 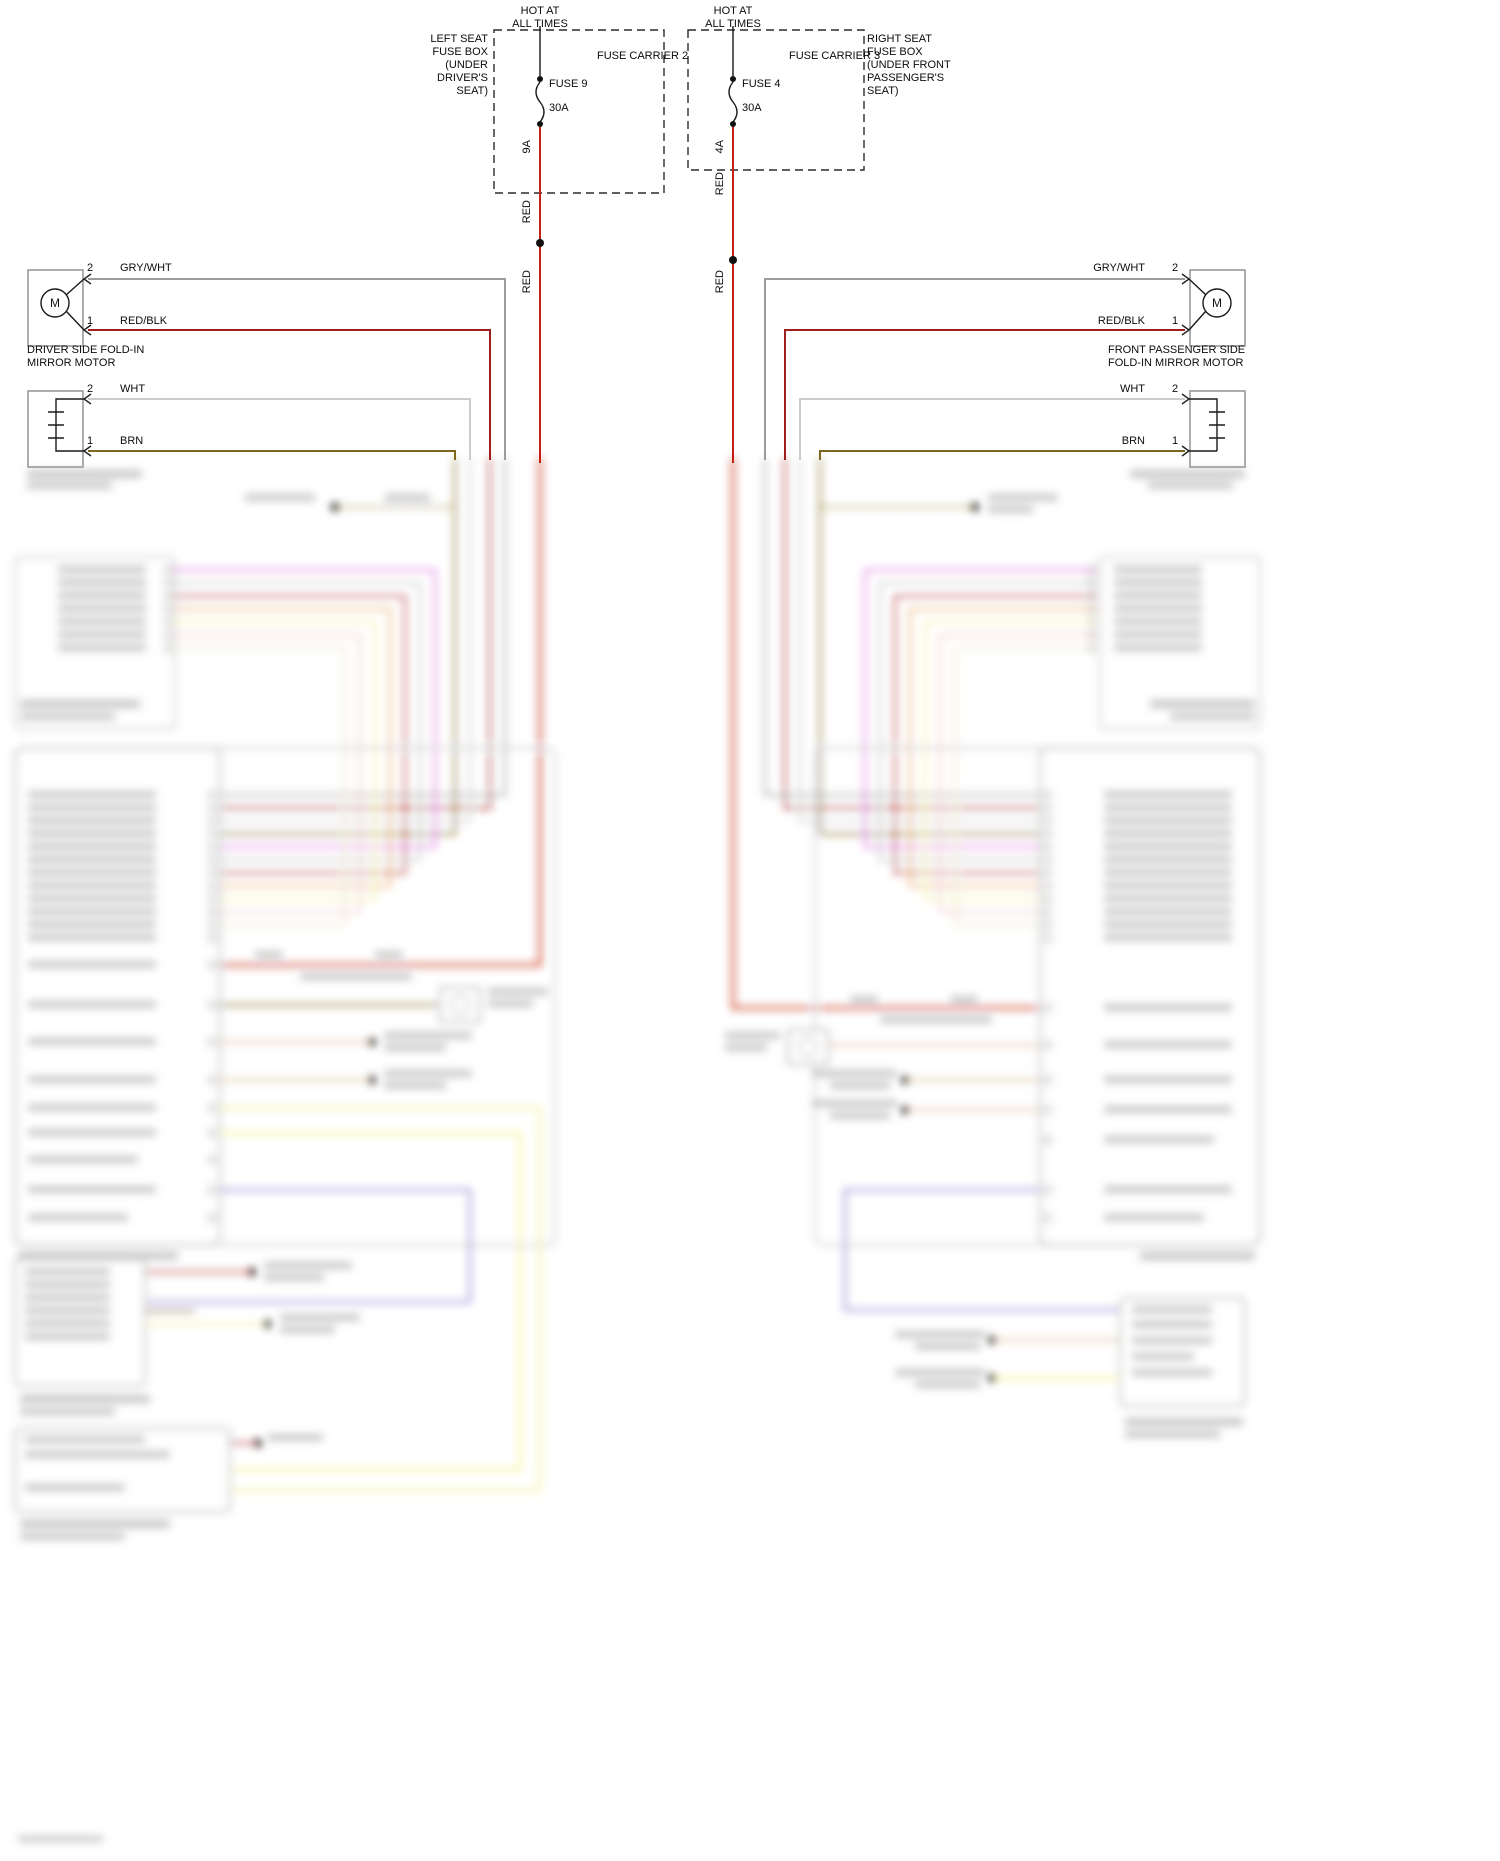 I want to click on component-label-line: DRIVER SIDE FOLD-IN, so click(x=86, y=350).